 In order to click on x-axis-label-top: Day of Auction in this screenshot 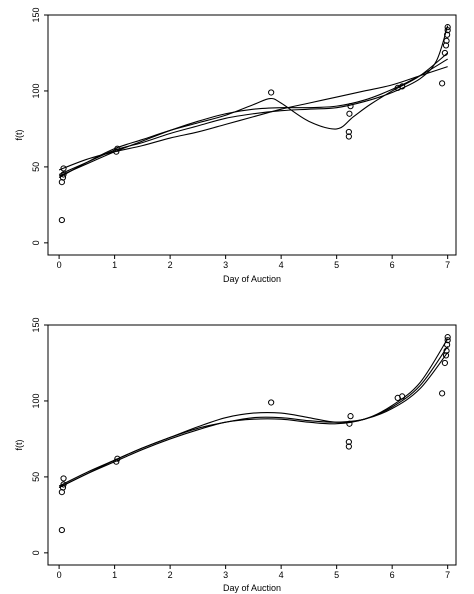, I will do `click(252, 279)`.